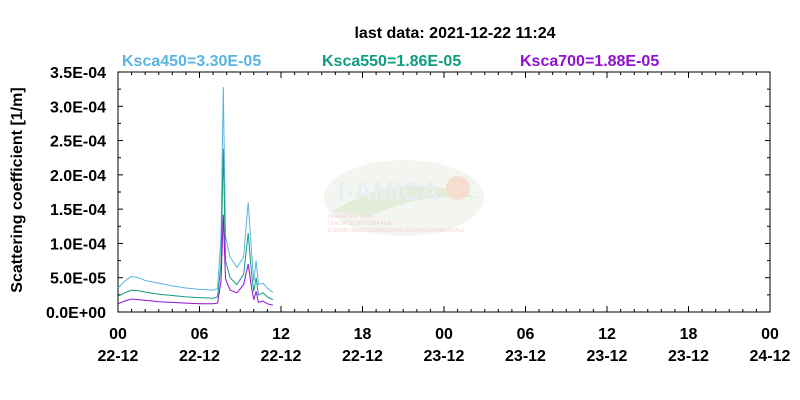 The width and height of the screenshot is (800, 400). I want to click on y-tick-label: 2.5E-04, so click(78, 142).